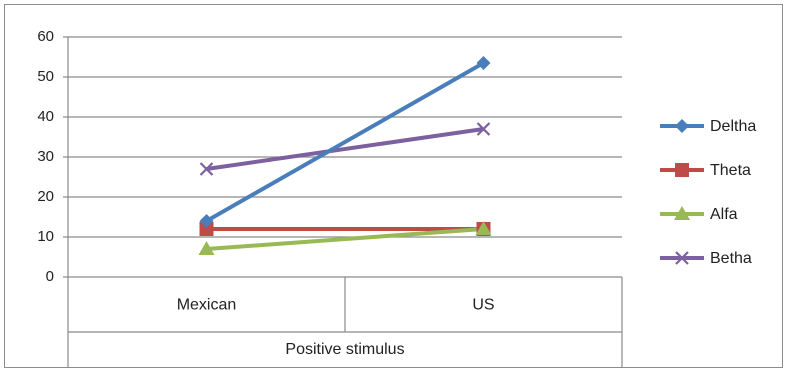  Describe the element at coordinates (682, 213) in the screenshot. I see `legend-marker-alfa` at that location.